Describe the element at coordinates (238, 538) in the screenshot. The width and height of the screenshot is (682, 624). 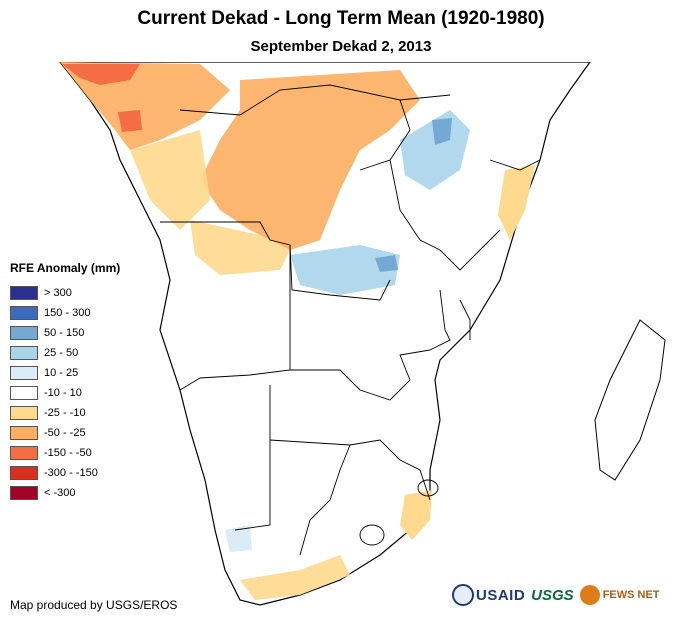
I see `wet-anomaly-light-south` at that location.